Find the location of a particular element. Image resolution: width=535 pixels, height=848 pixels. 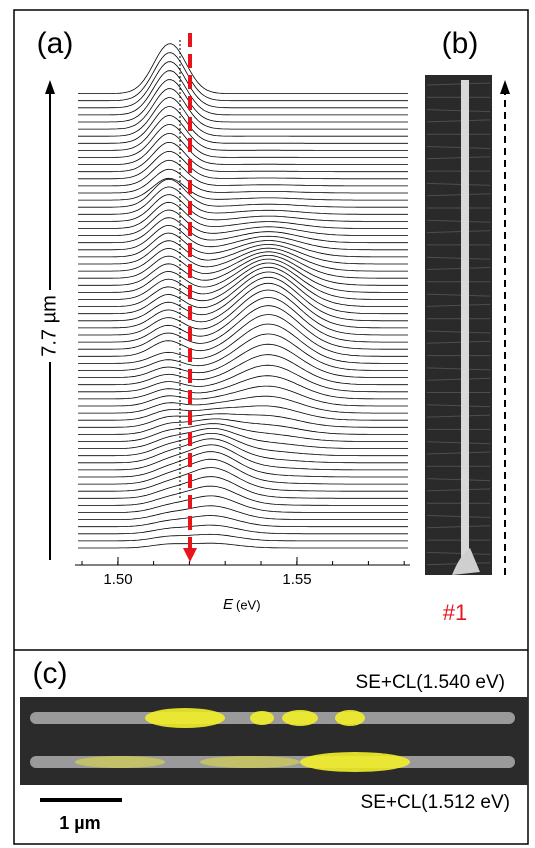

wire-base is located at coordinates (466, 561).